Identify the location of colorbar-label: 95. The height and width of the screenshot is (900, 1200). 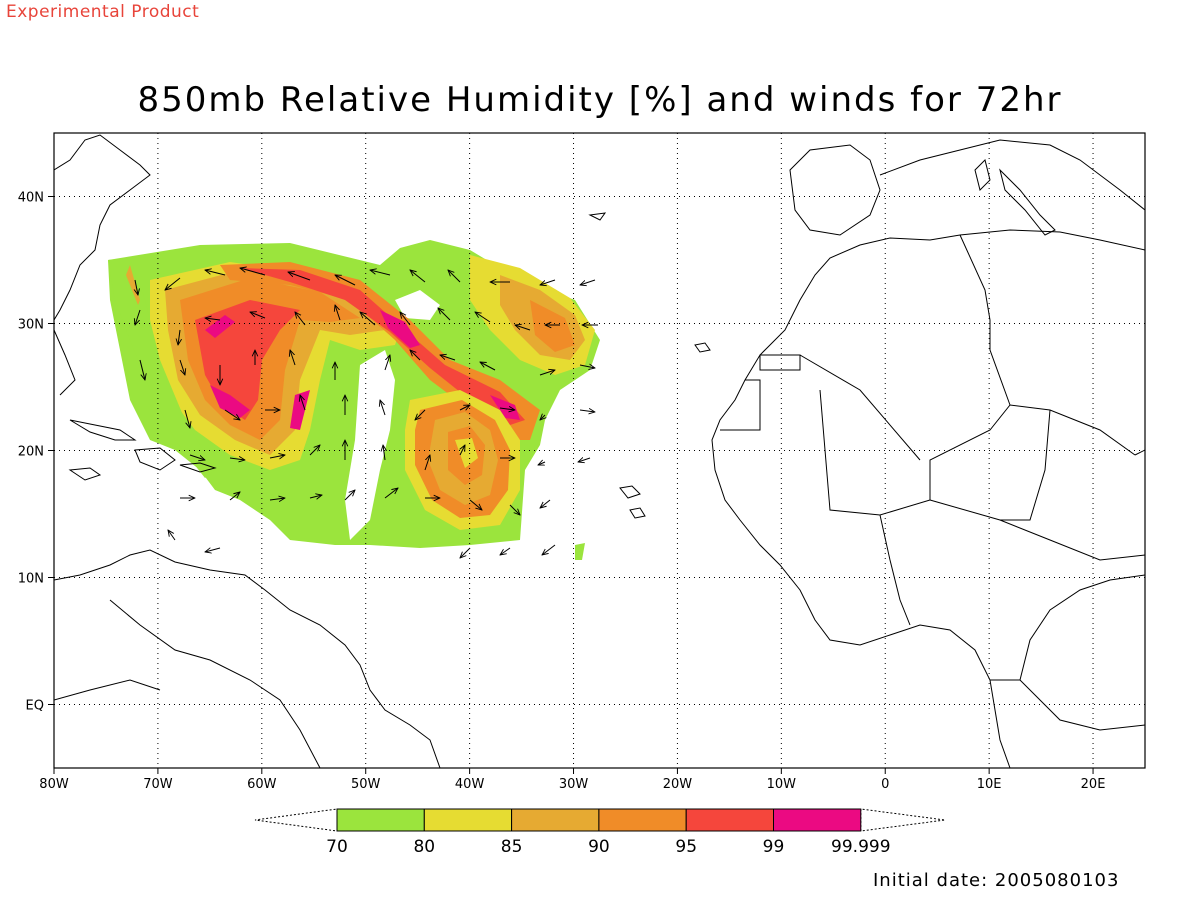
(686, 847).